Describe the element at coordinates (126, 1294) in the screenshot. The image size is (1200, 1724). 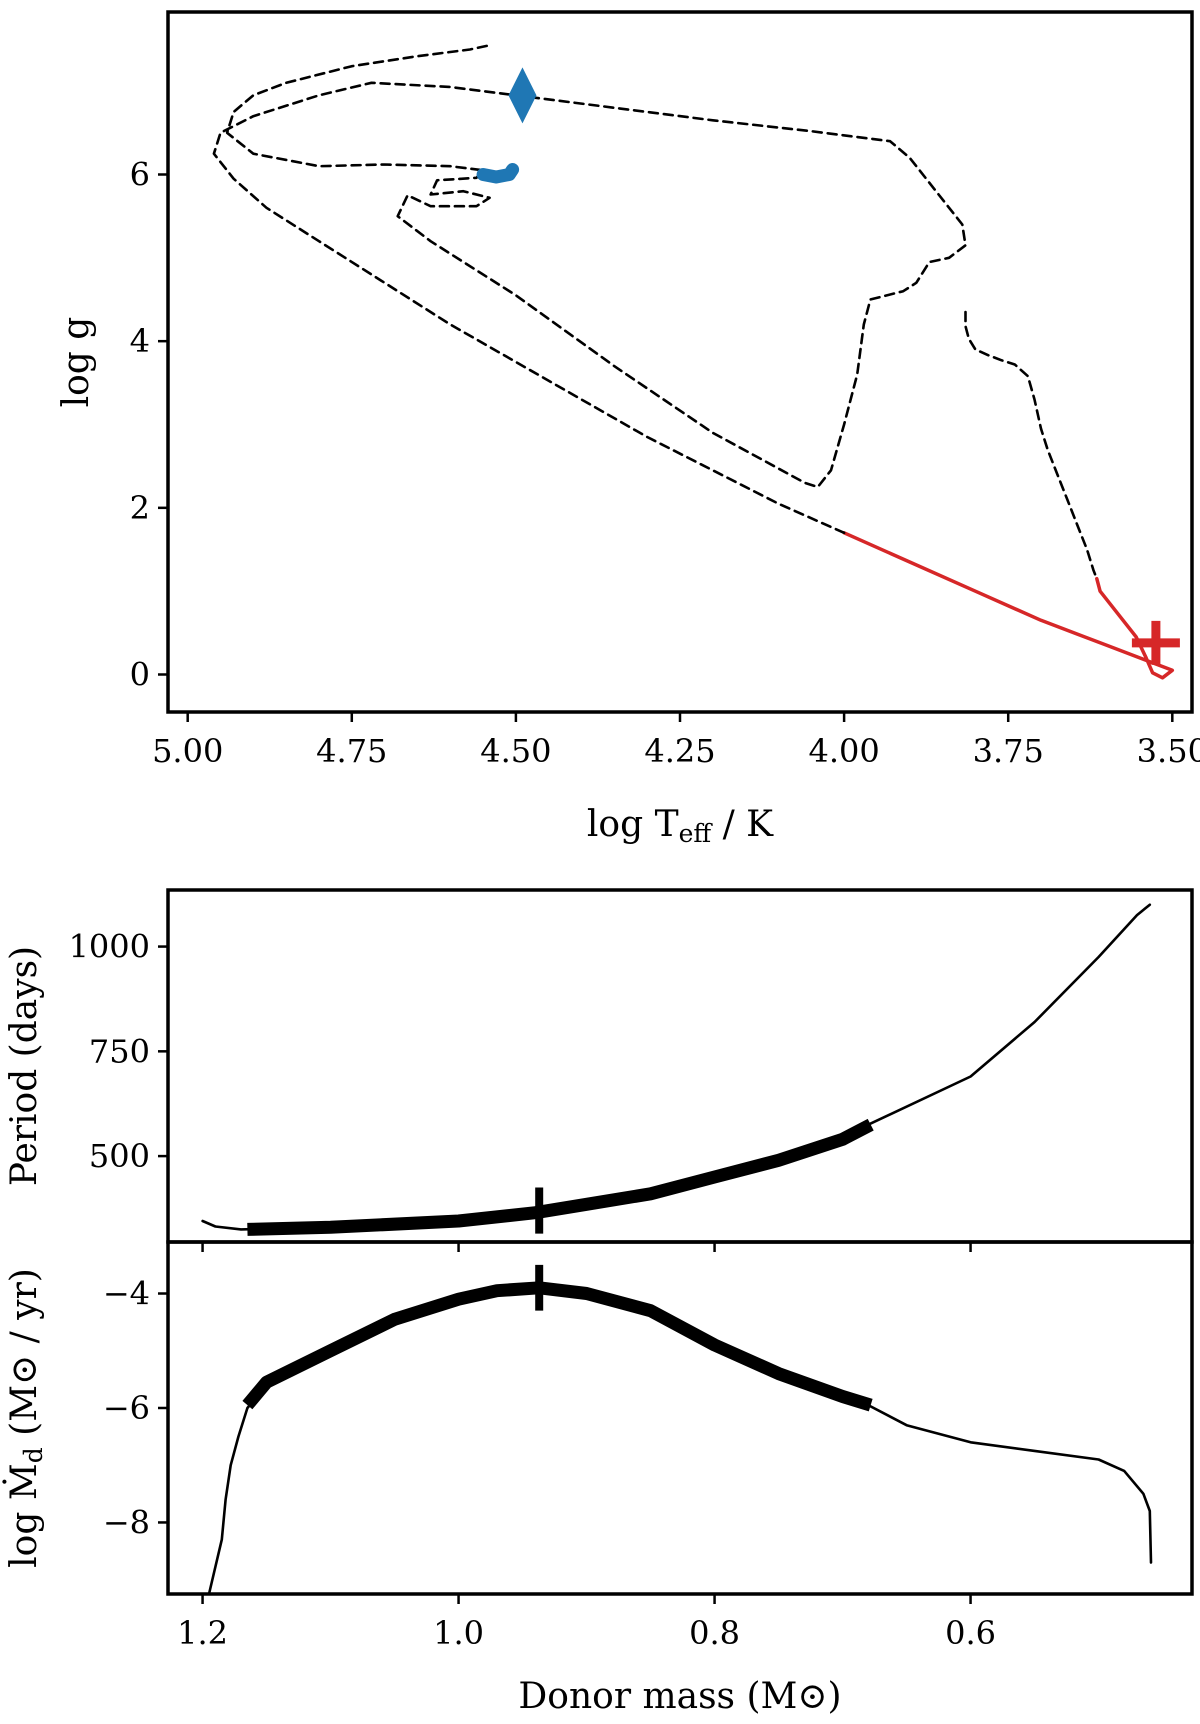
I see `y-tick-label: −4` at that location.